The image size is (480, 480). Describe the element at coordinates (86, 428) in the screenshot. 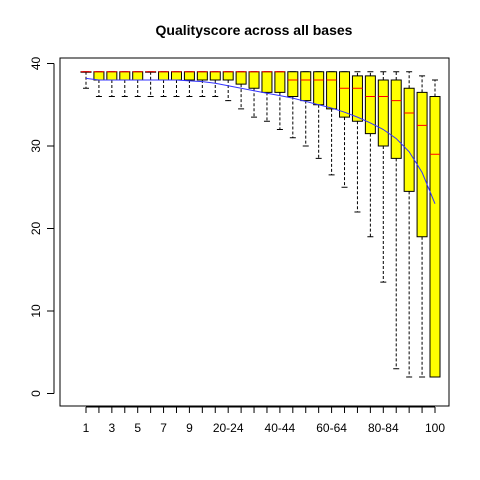

I see `x-tick-label: 1` at that location.